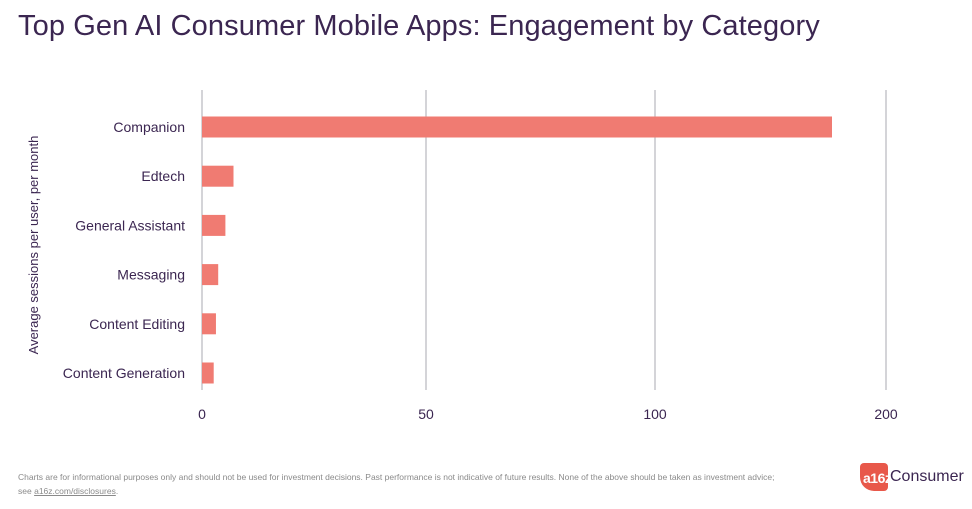 This screenshot has width=972, height=509. I want to click on category-label: Content Generation, so click(124, 373).